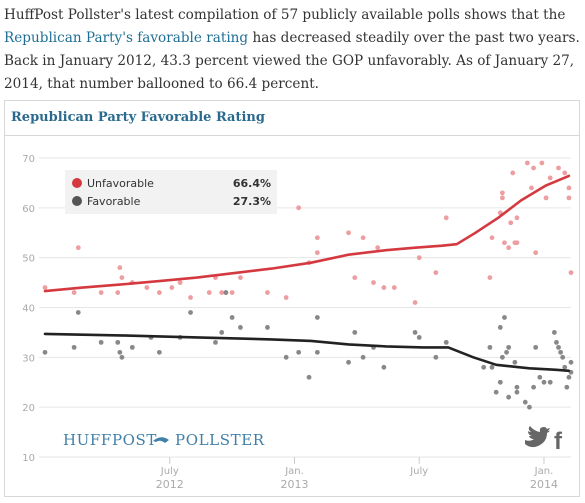  Describe the element at coordinates (110, 440) in the screenshot. I see `brand-huffpost: HUFFPOST` at that location.